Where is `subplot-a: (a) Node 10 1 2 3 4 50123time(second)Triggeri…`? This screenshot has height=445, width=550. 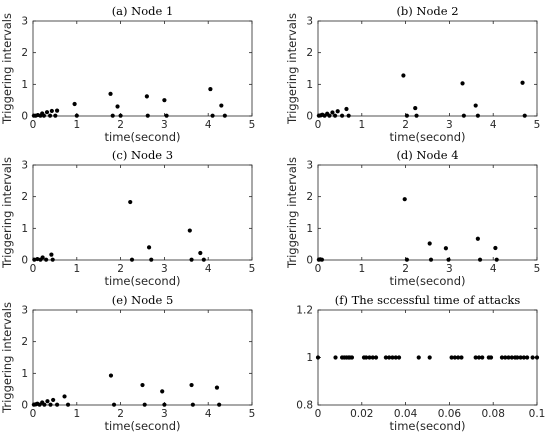
subplot-a: (a) Node 10 1 2 3 4 50123time(second)Triggeri… is located at coordinates (127, 74).